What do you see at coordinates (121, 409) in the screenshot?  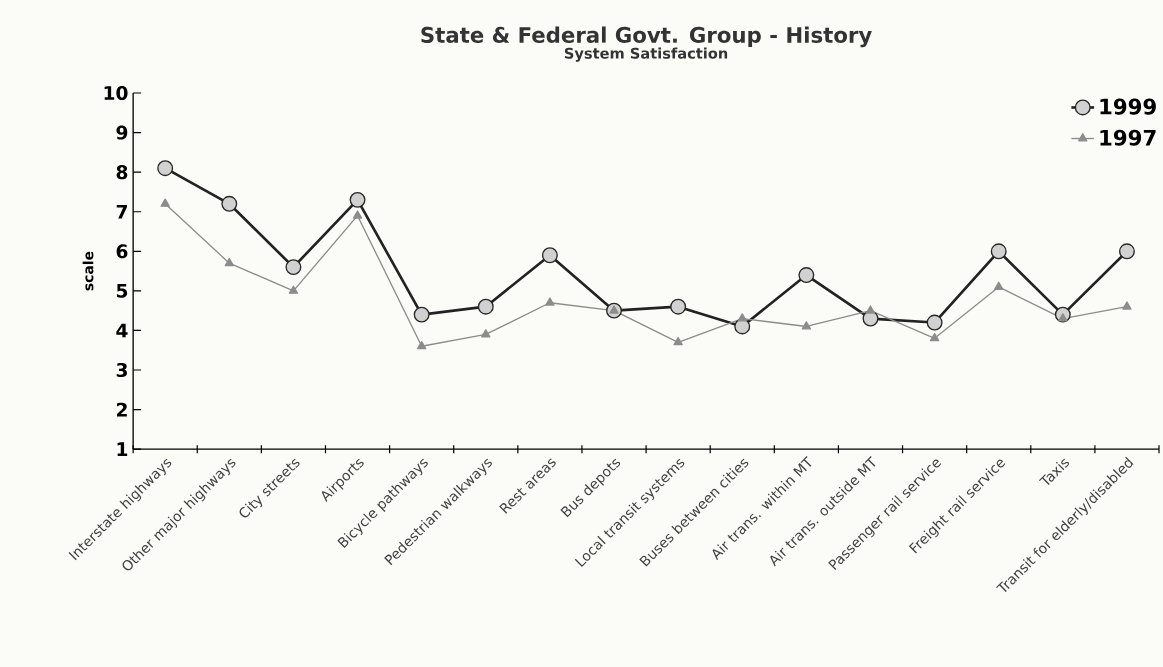 I see `y-tick-label: 2` at bounding box center [121, 409].